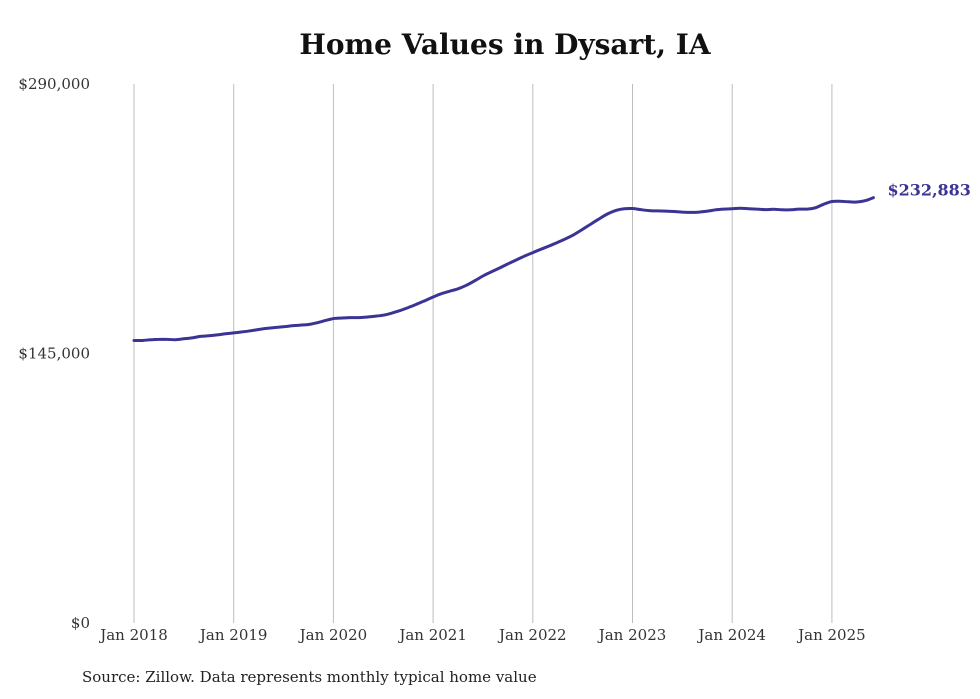  Describe the element at coordinates (133, 635) in the screenshot. I see `x-tick-label: Jan 2018` at that location.